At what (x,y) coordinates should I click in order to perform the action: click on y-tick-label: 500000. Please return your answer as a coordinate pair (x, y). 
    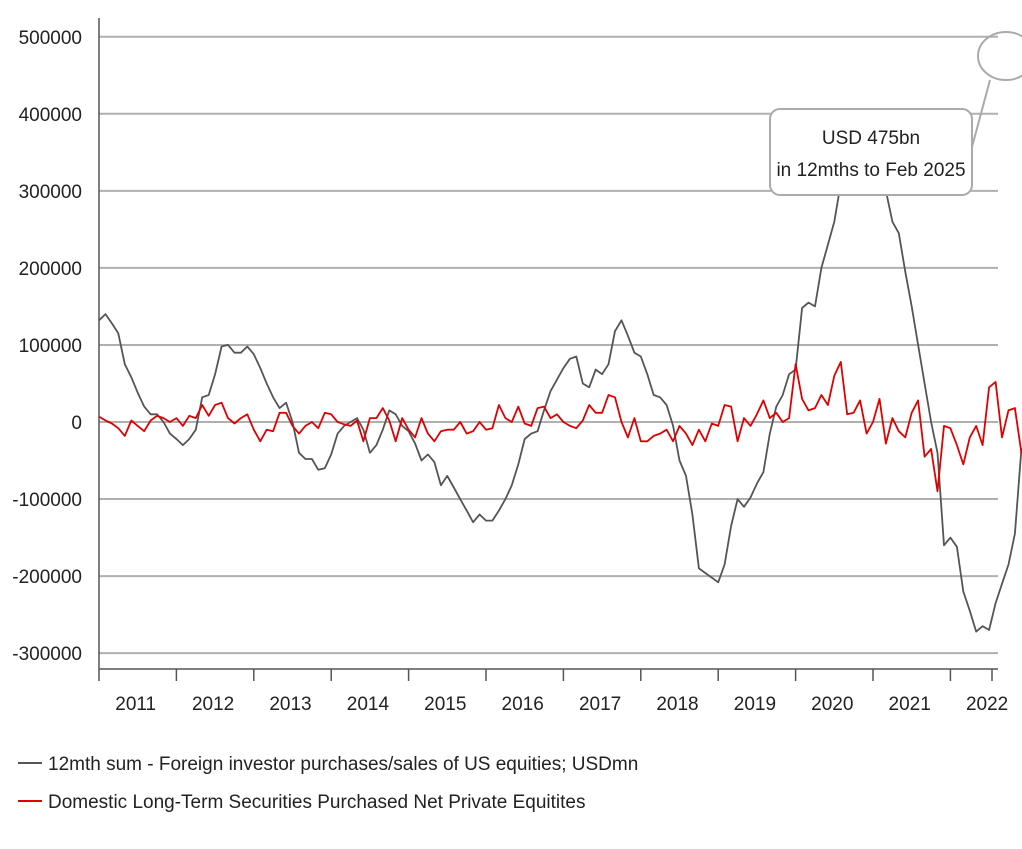
    Looking at the image, I should click on (50, 38).